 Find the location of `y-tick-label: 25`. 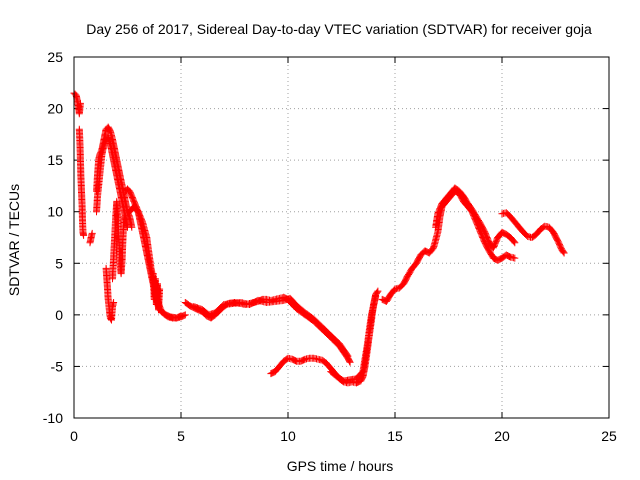

y-tick-label: 25 is located at coordinates (55, 57).